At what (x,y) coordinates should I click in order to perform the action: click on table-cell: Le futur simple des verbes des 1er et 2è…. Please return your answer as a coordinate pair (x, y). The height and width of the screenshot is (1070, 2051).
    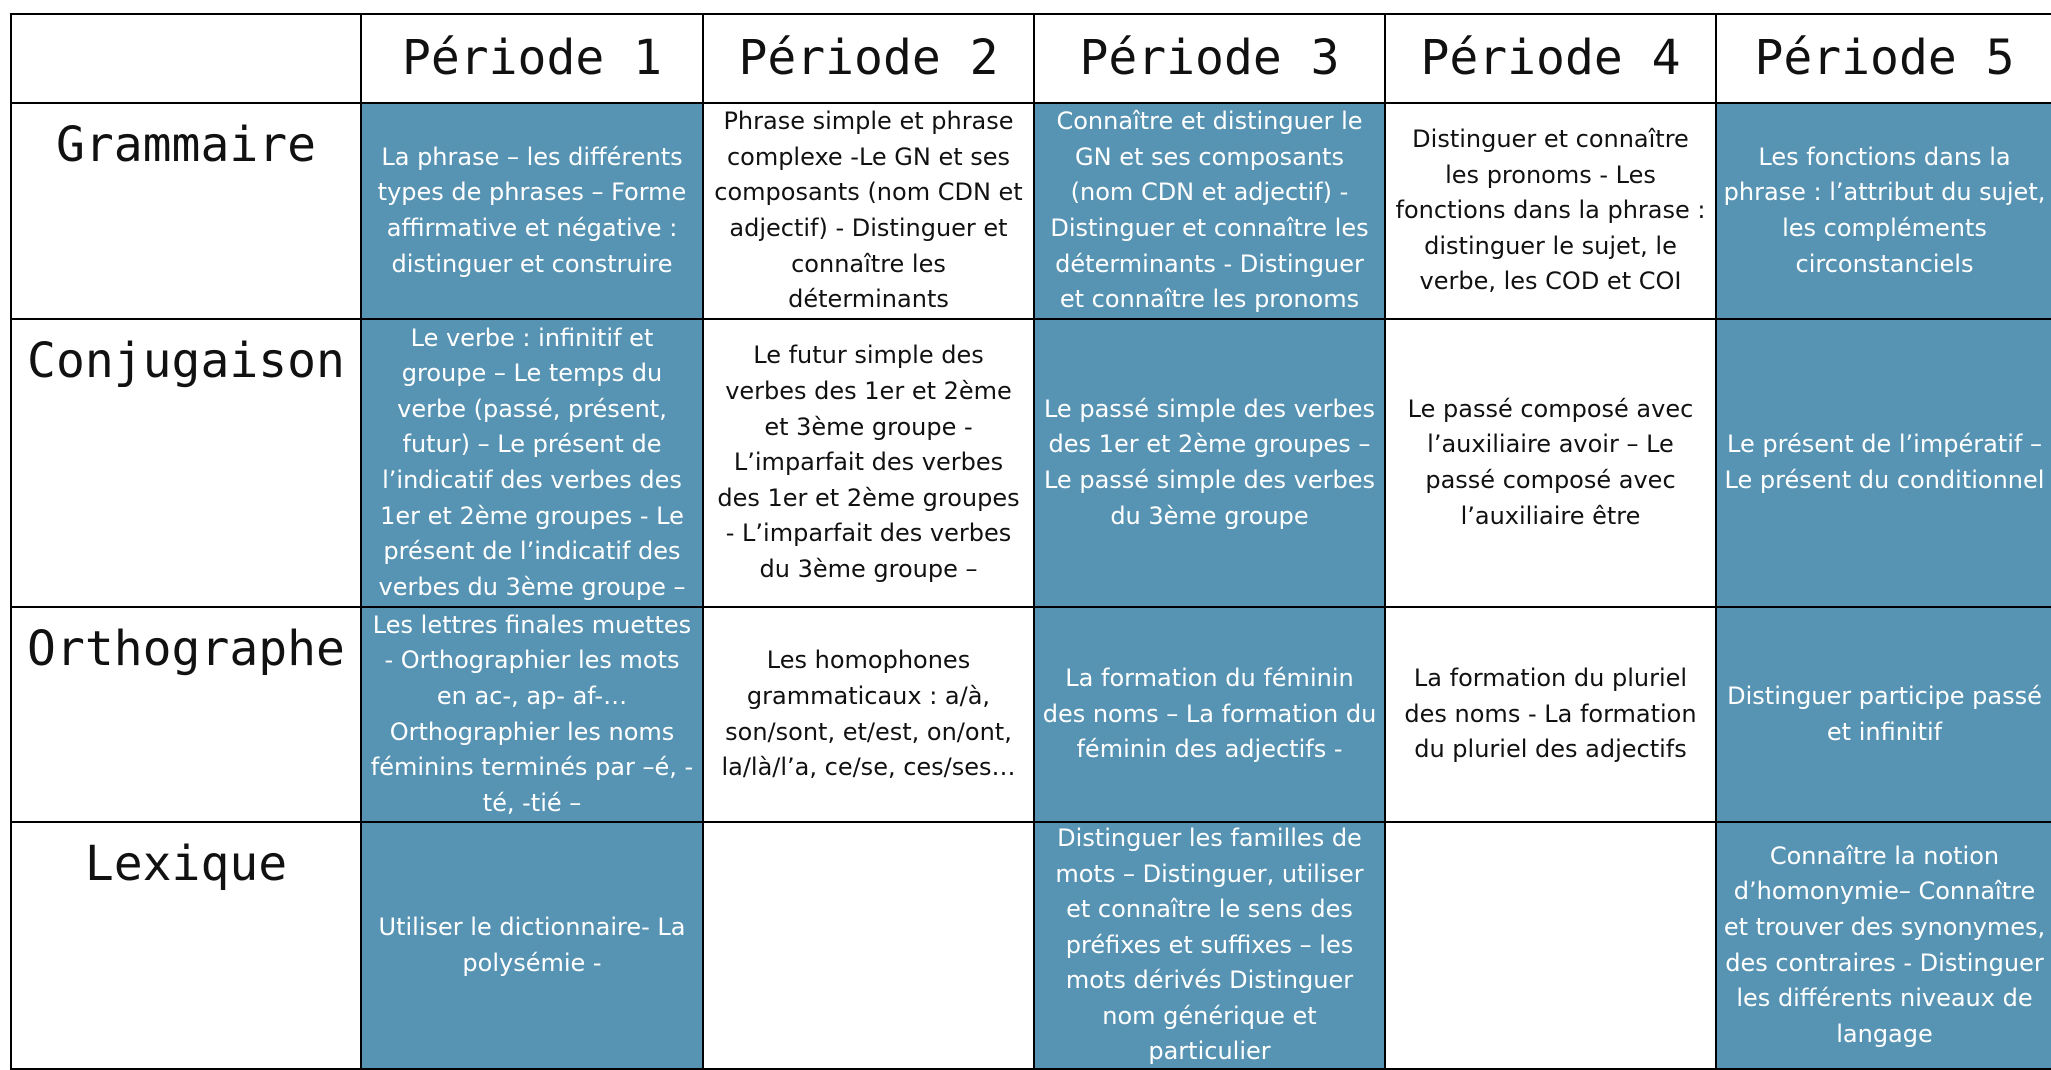
    Looking at the image, I should click on (869, 464).